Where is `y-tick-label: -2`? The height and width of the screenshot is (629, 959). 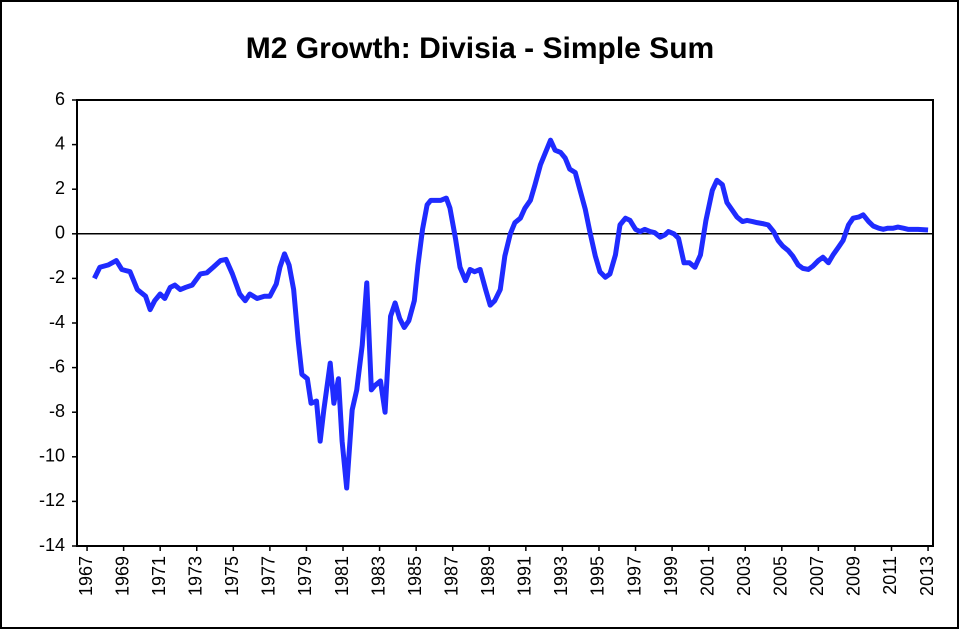
y-tick-label: -2 is located at coordinates (57, 277).